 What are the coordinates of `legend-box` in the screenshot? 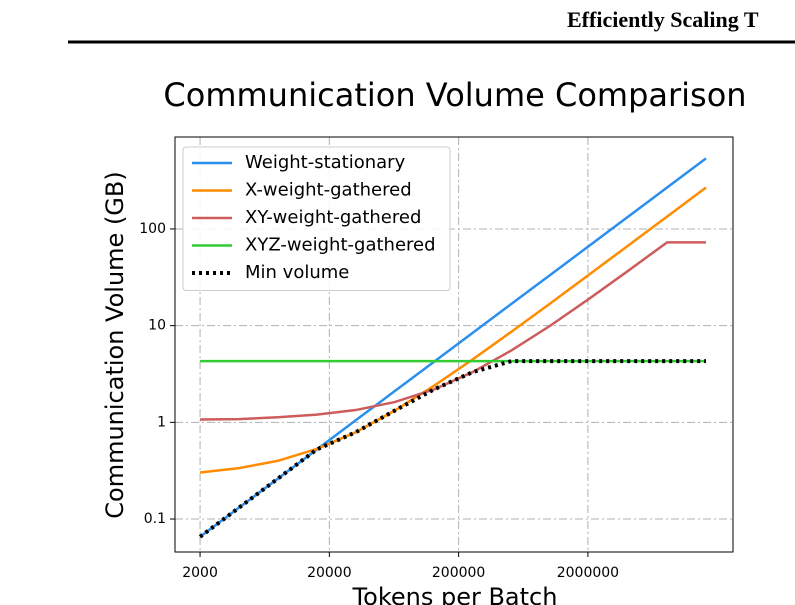 It's located at (316, 218).